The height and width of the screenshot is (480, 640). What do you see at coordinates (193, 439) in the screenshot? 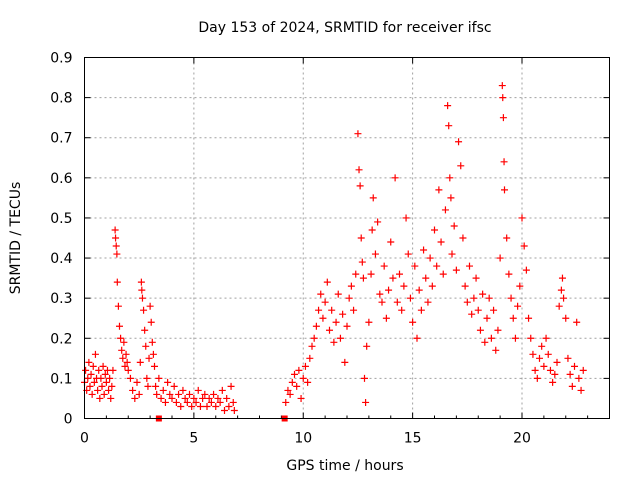
I see `x-tick-label: 5` at bounding box center [193, 439].